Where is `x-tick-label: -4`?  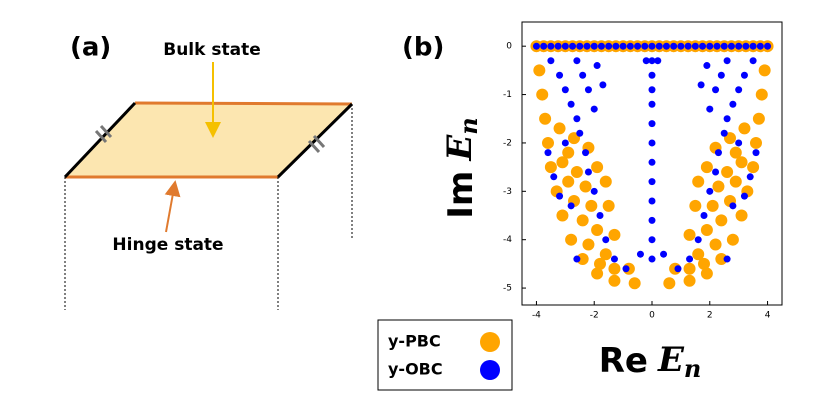 x-tick-label: -4 is located at coordinates (536, 316).